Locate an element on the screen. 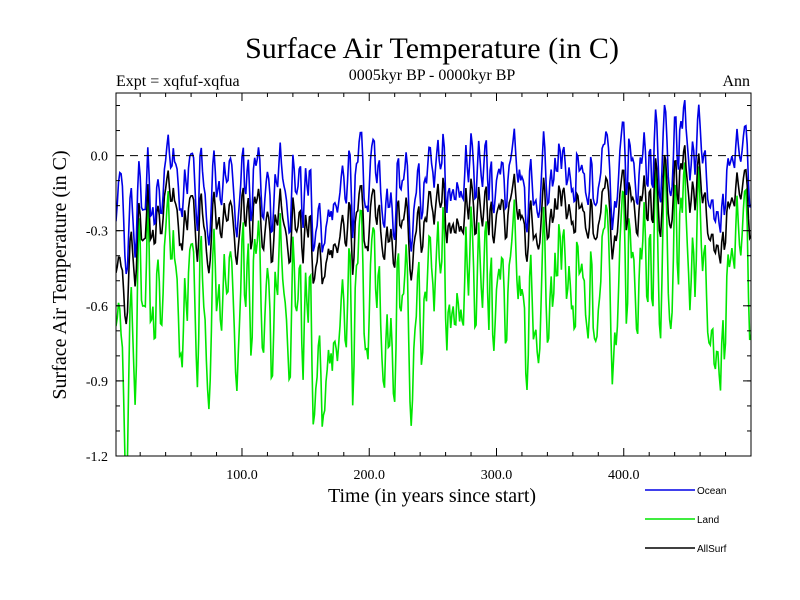 This screenshot has height=600, width=800. legend-label-ocean: Ocean is located at coordinates (711, 491).